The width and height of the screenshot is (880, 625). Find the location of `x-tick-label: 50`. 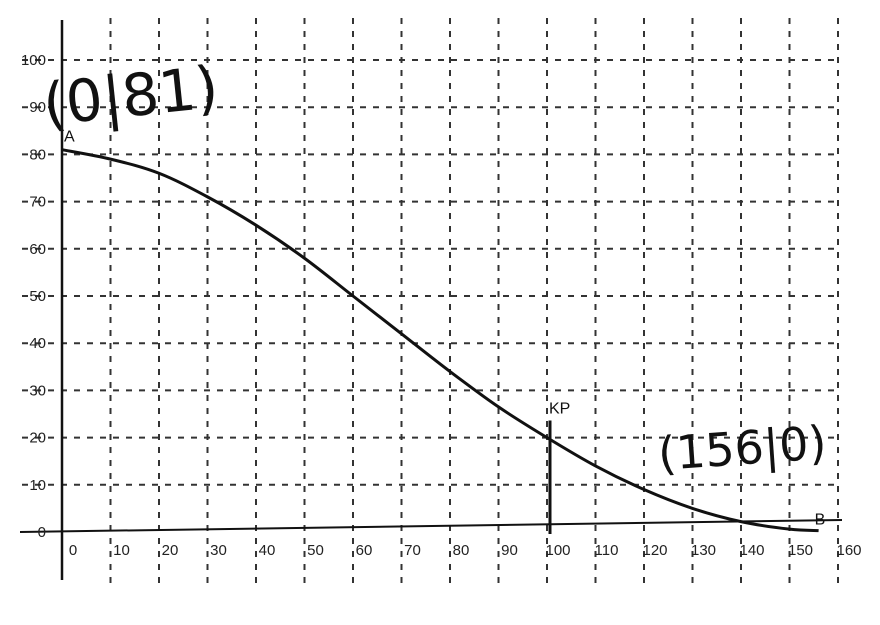

x-tick-label: 50 is located at coordinates (315, 550).